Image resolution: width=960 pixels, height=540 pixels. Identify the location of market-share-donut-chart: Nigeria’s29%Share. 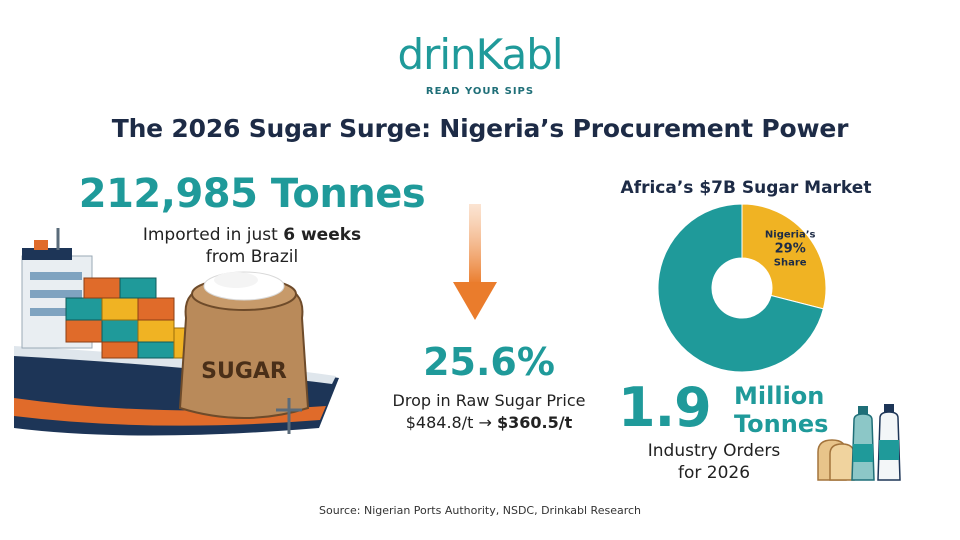
(742, 288).